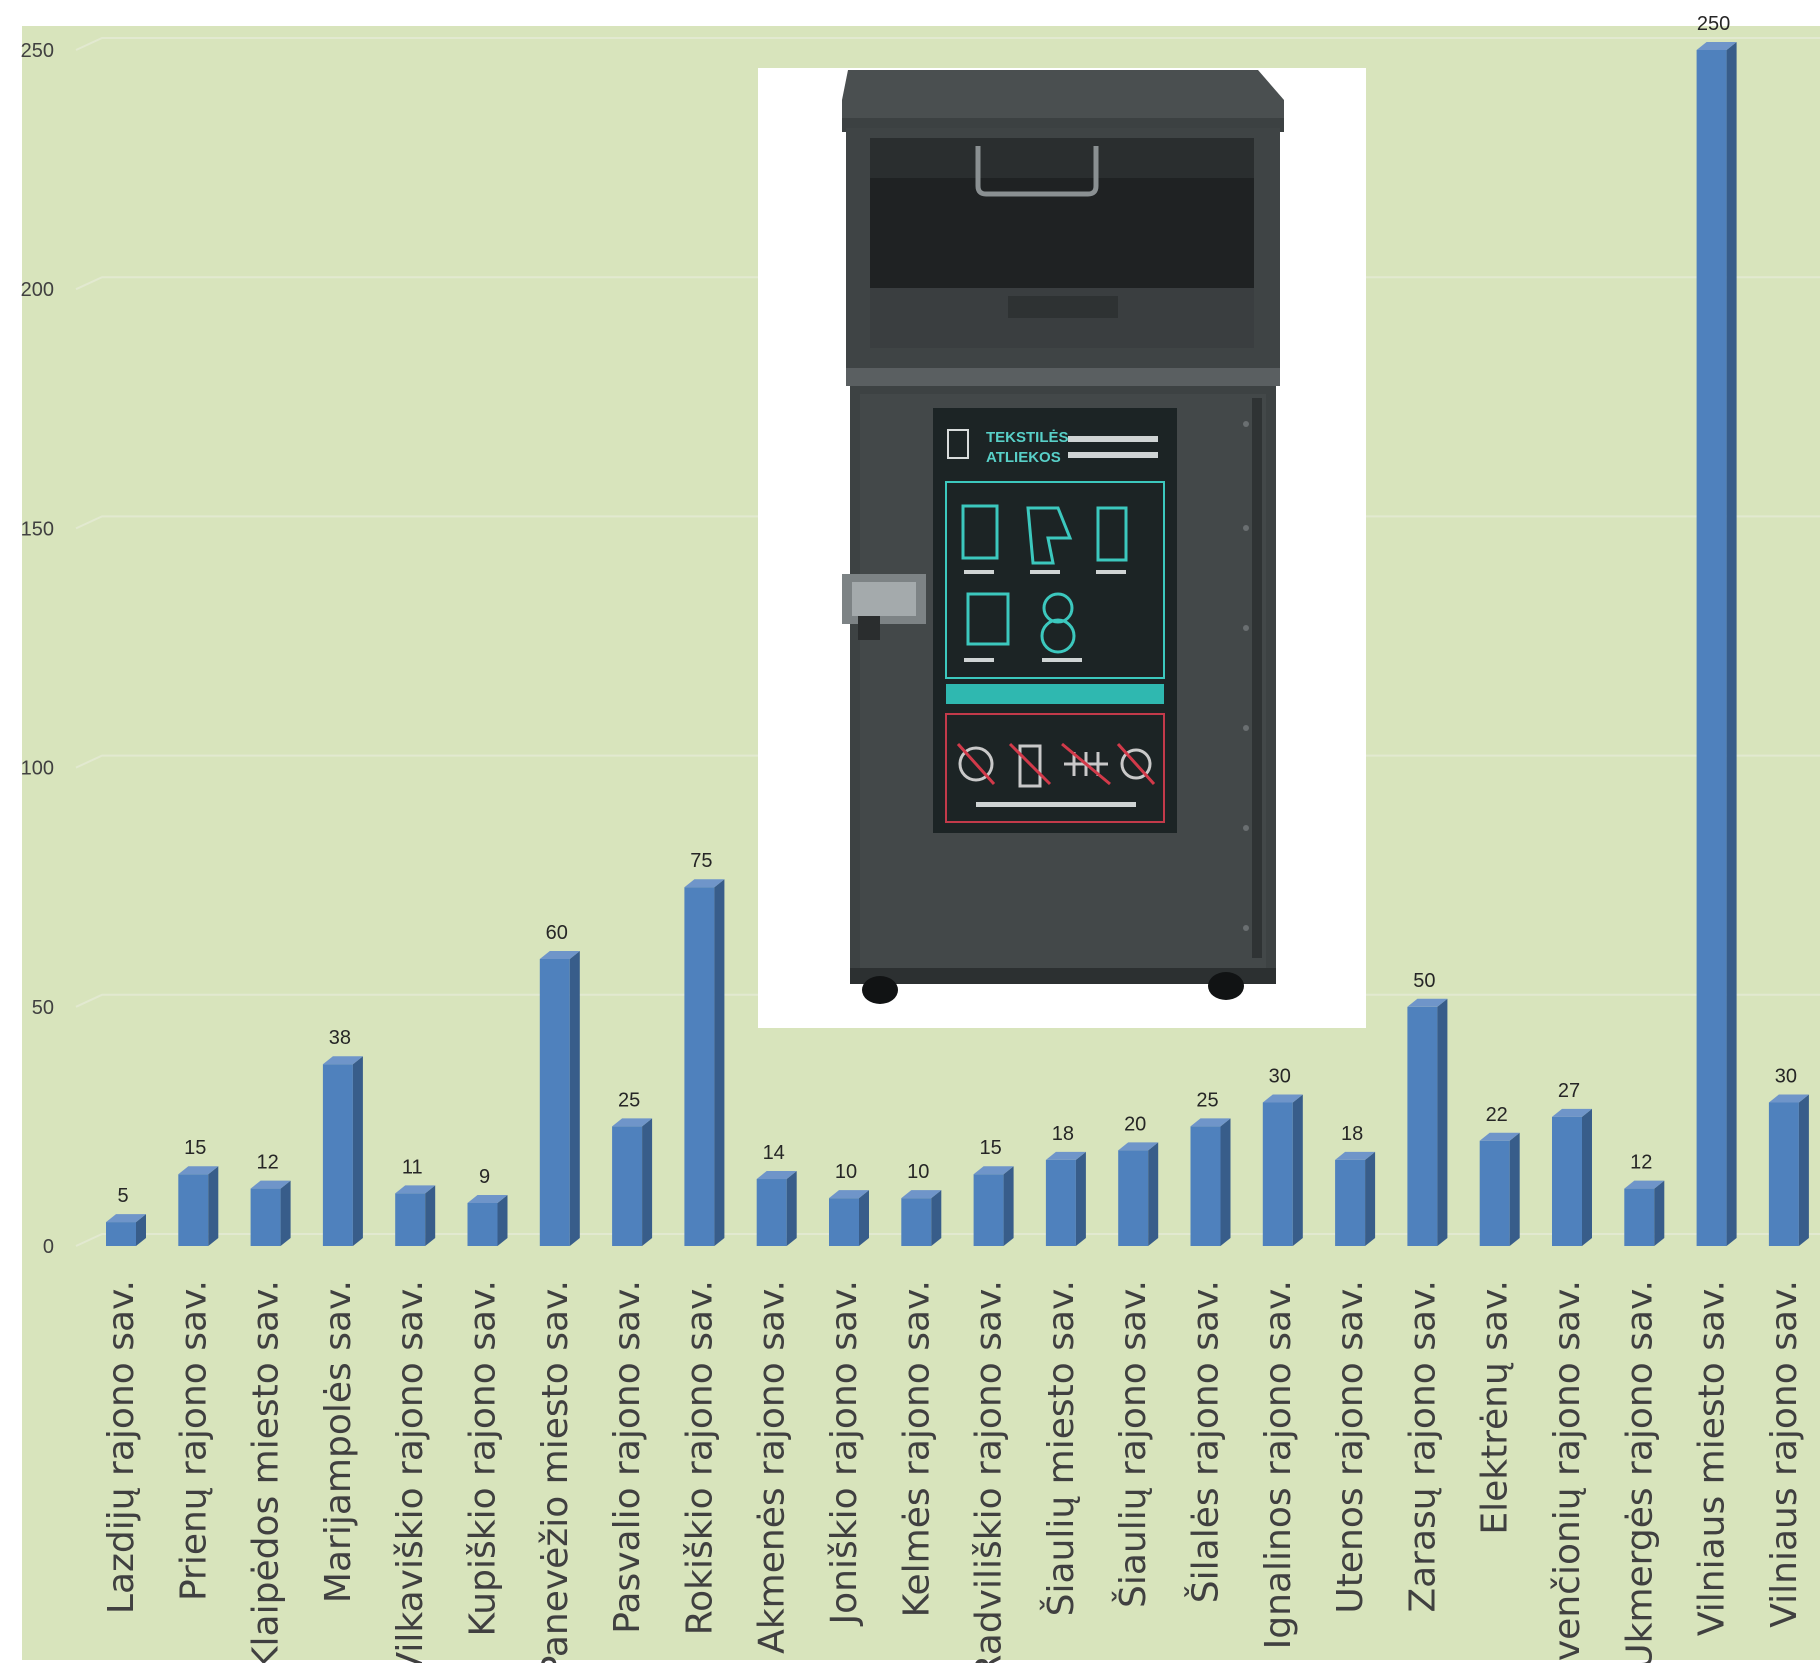 This screenshot has height=1663, width=1820. Describe the element at coordinates (916, 1448) in the screenshot. I see `category-label: Kelmės rajono sav.` at that location.